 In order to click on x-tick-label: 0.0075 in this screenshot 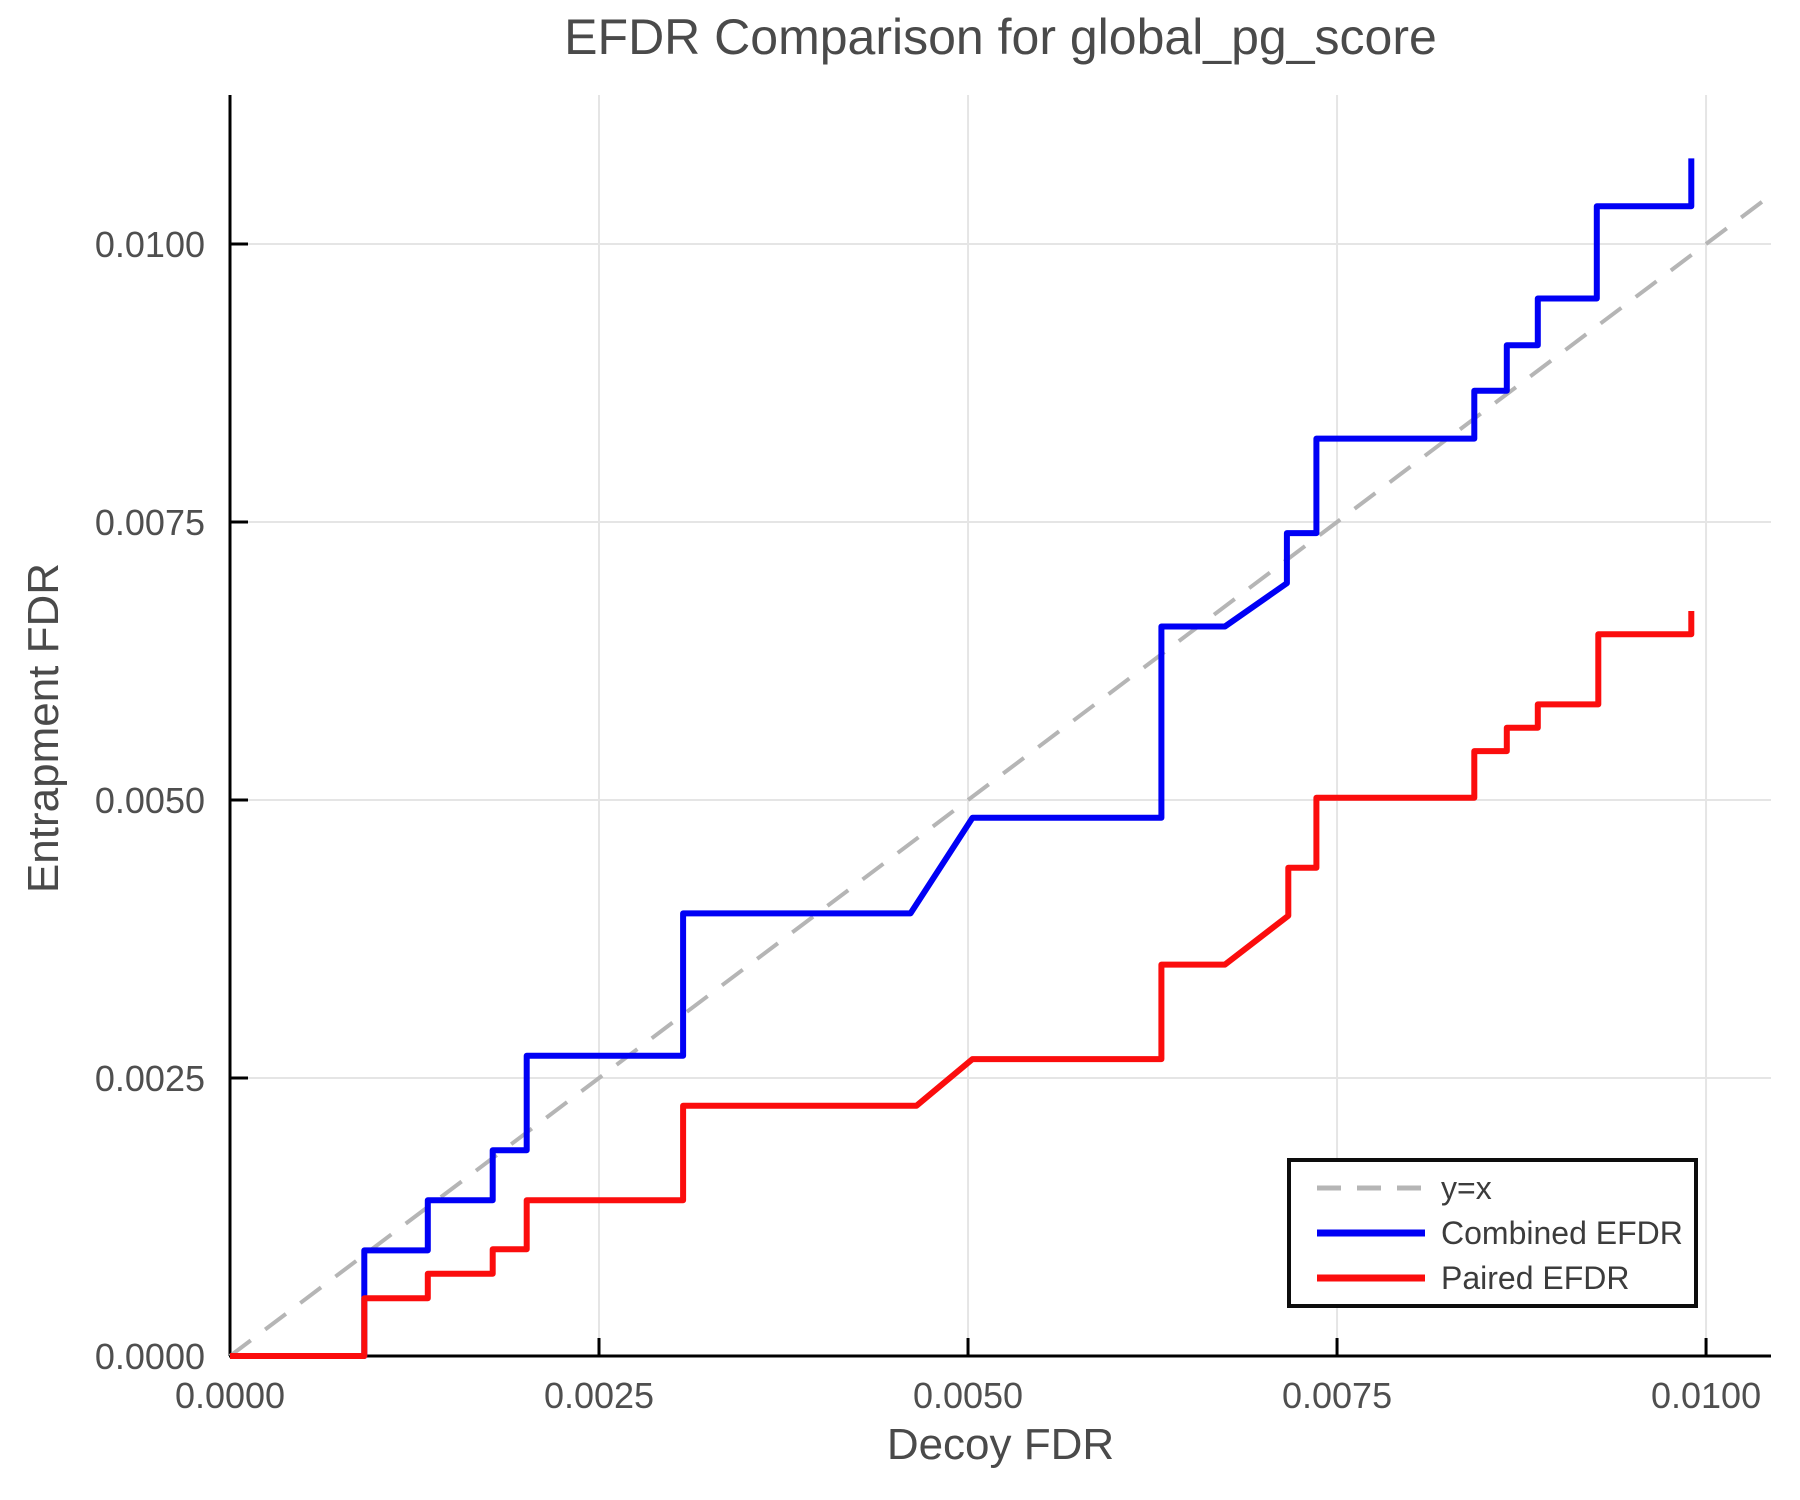, I will do `click(1337, 1395)`.